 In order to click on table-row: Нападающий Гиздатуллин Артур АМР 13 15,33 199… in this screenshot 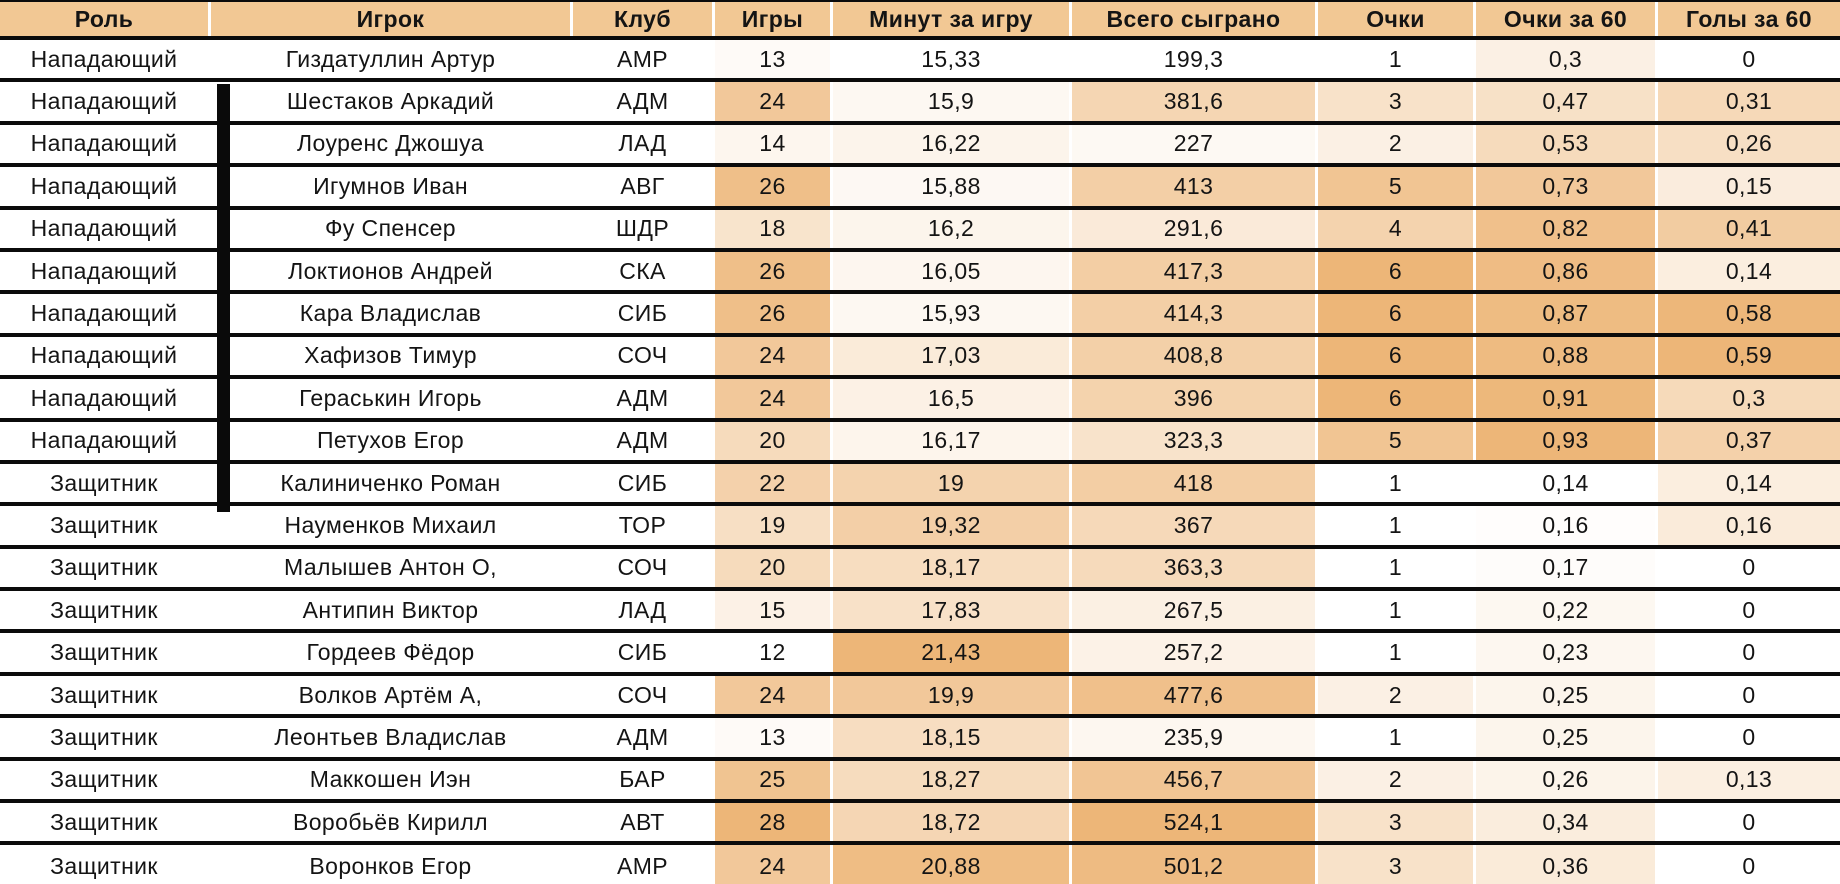, I will do `click(920, 61)`.